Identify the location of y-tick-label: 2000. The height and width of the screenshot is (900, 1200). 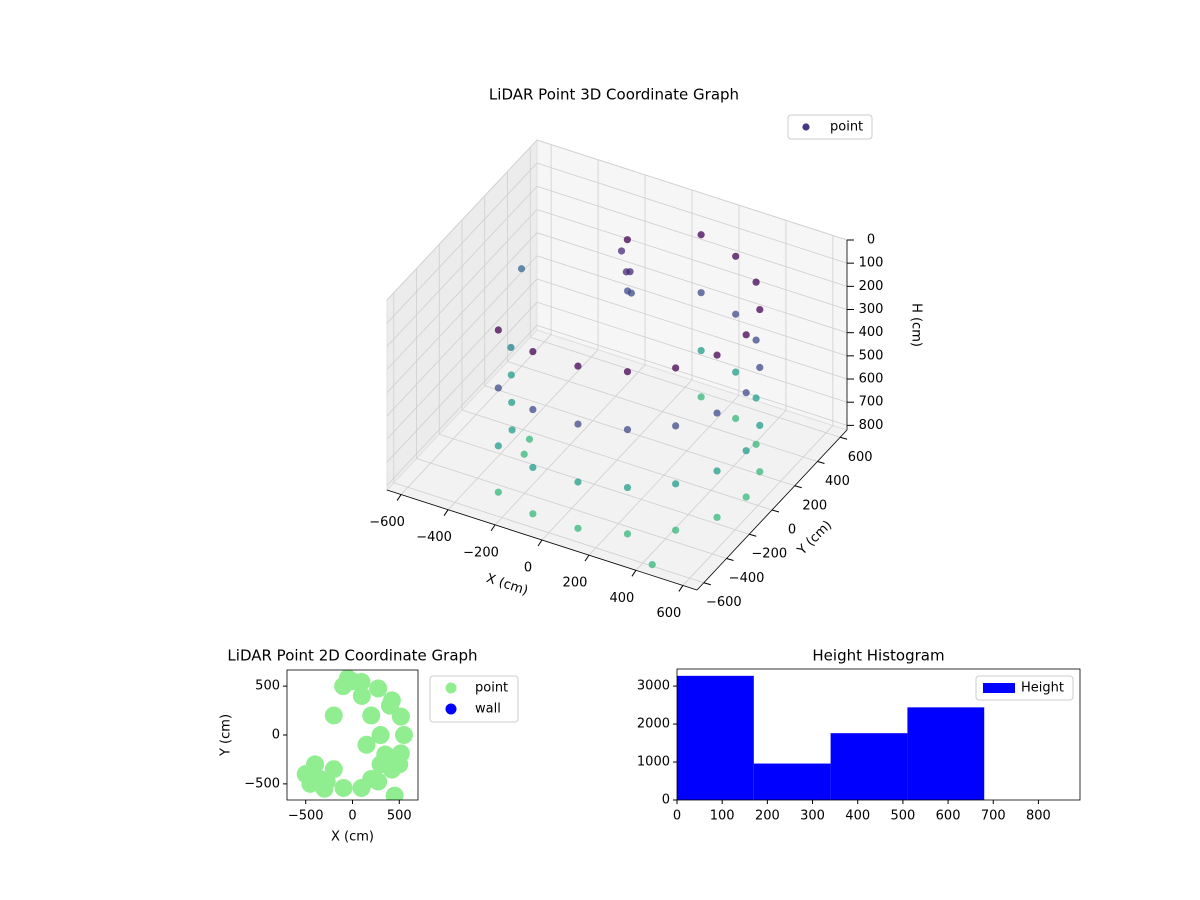
(653, 724).